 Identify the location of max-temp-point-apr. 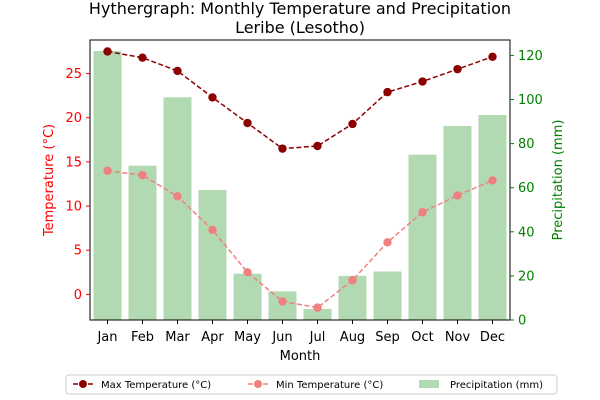
(212, 97).